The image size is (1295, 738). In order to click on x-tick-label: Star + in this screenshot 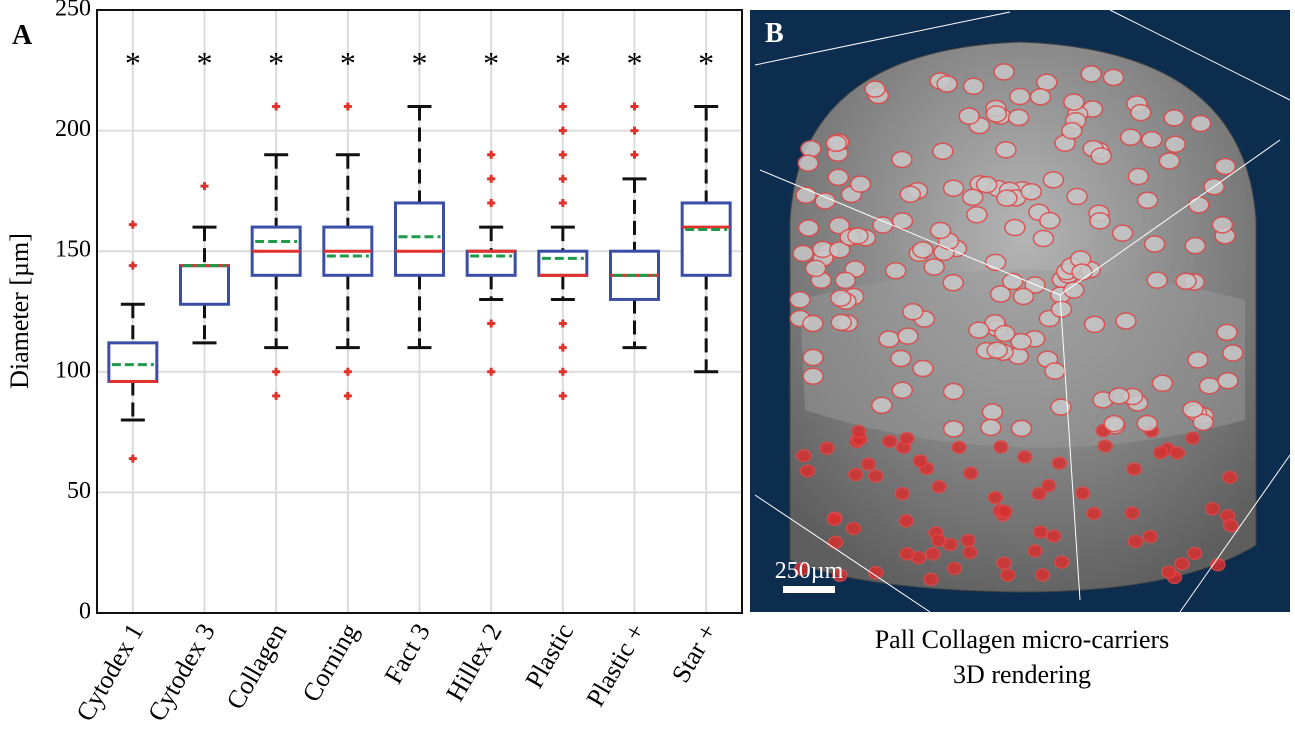, I will do `click(694, 652)`.